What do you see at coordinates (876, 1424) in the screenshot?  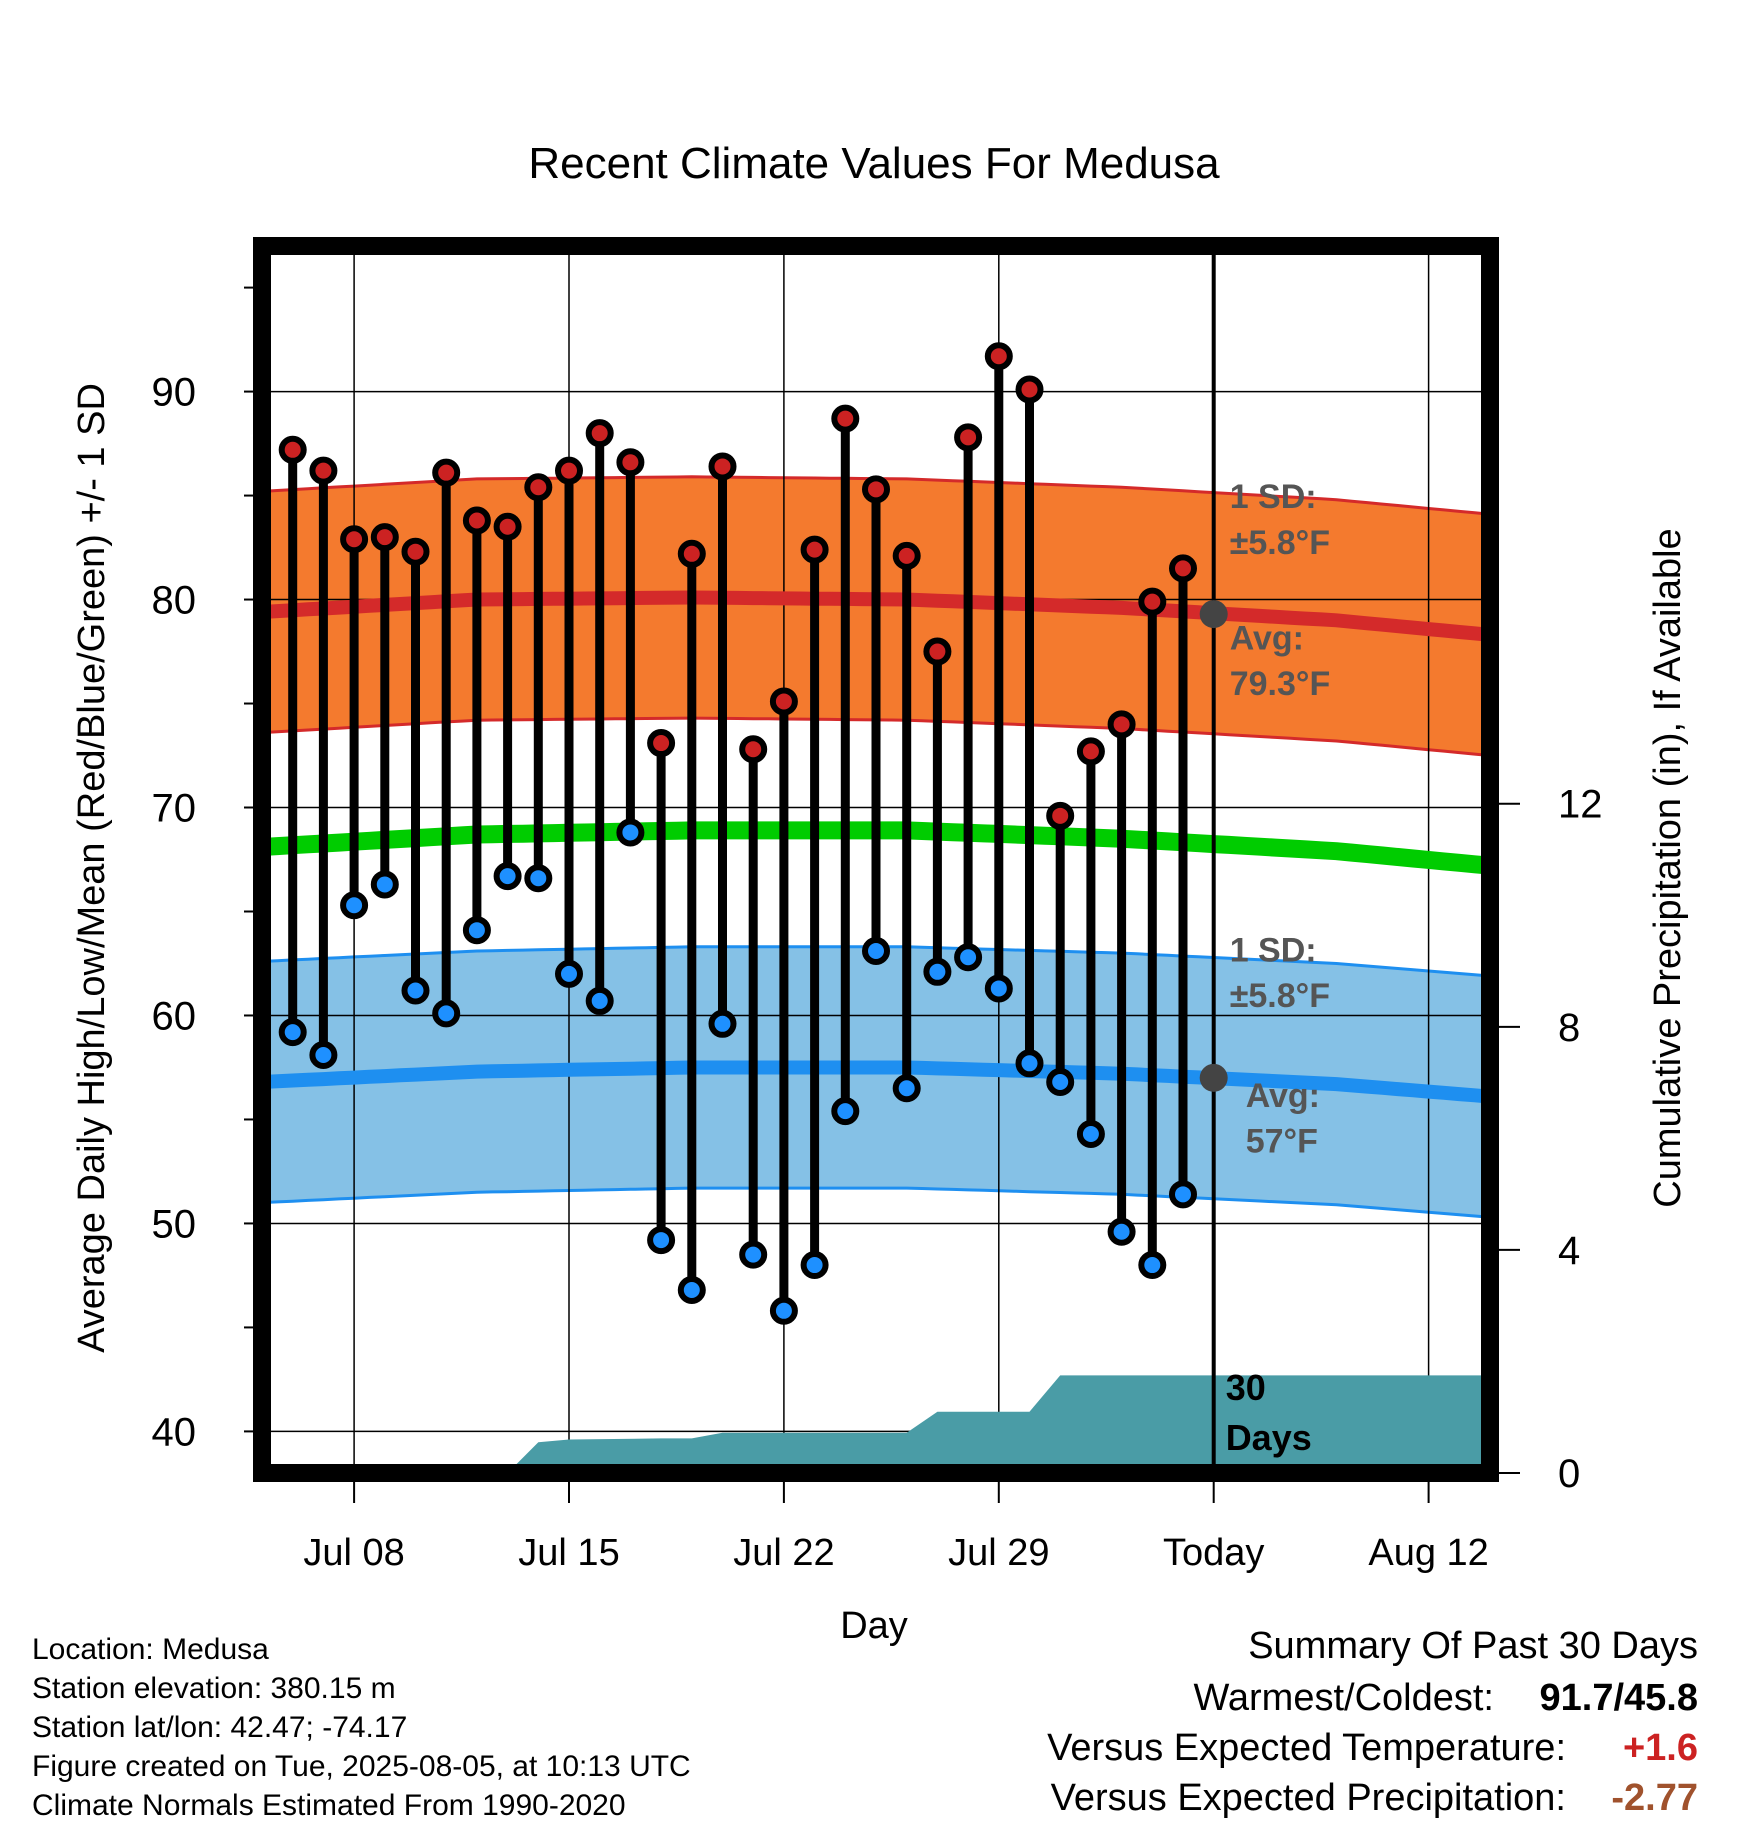 I see `cumulative-precip-area` at bounding box center [876, 1424].